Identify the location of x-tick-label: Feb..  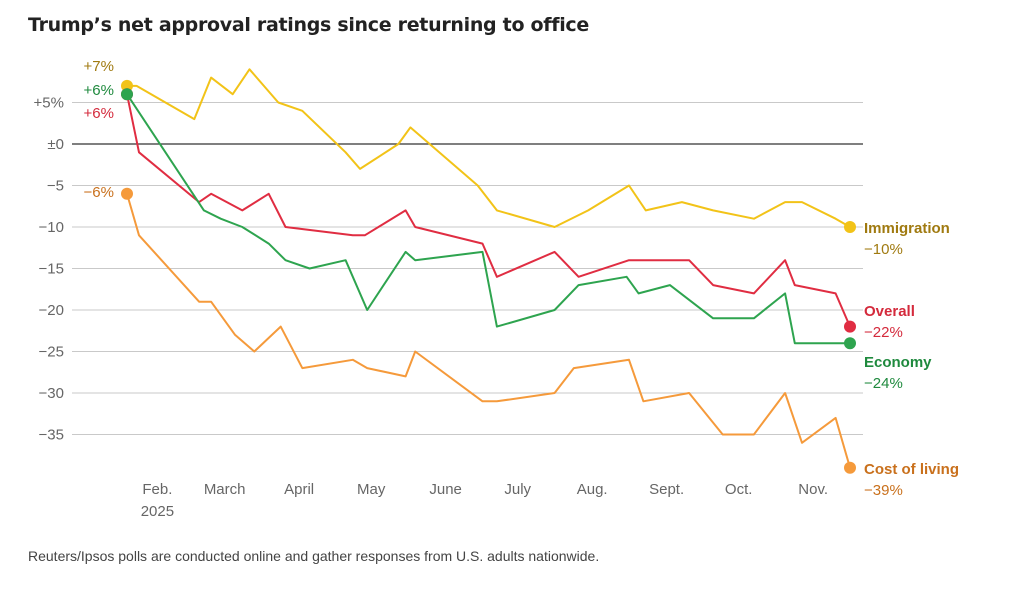
(157, 489).